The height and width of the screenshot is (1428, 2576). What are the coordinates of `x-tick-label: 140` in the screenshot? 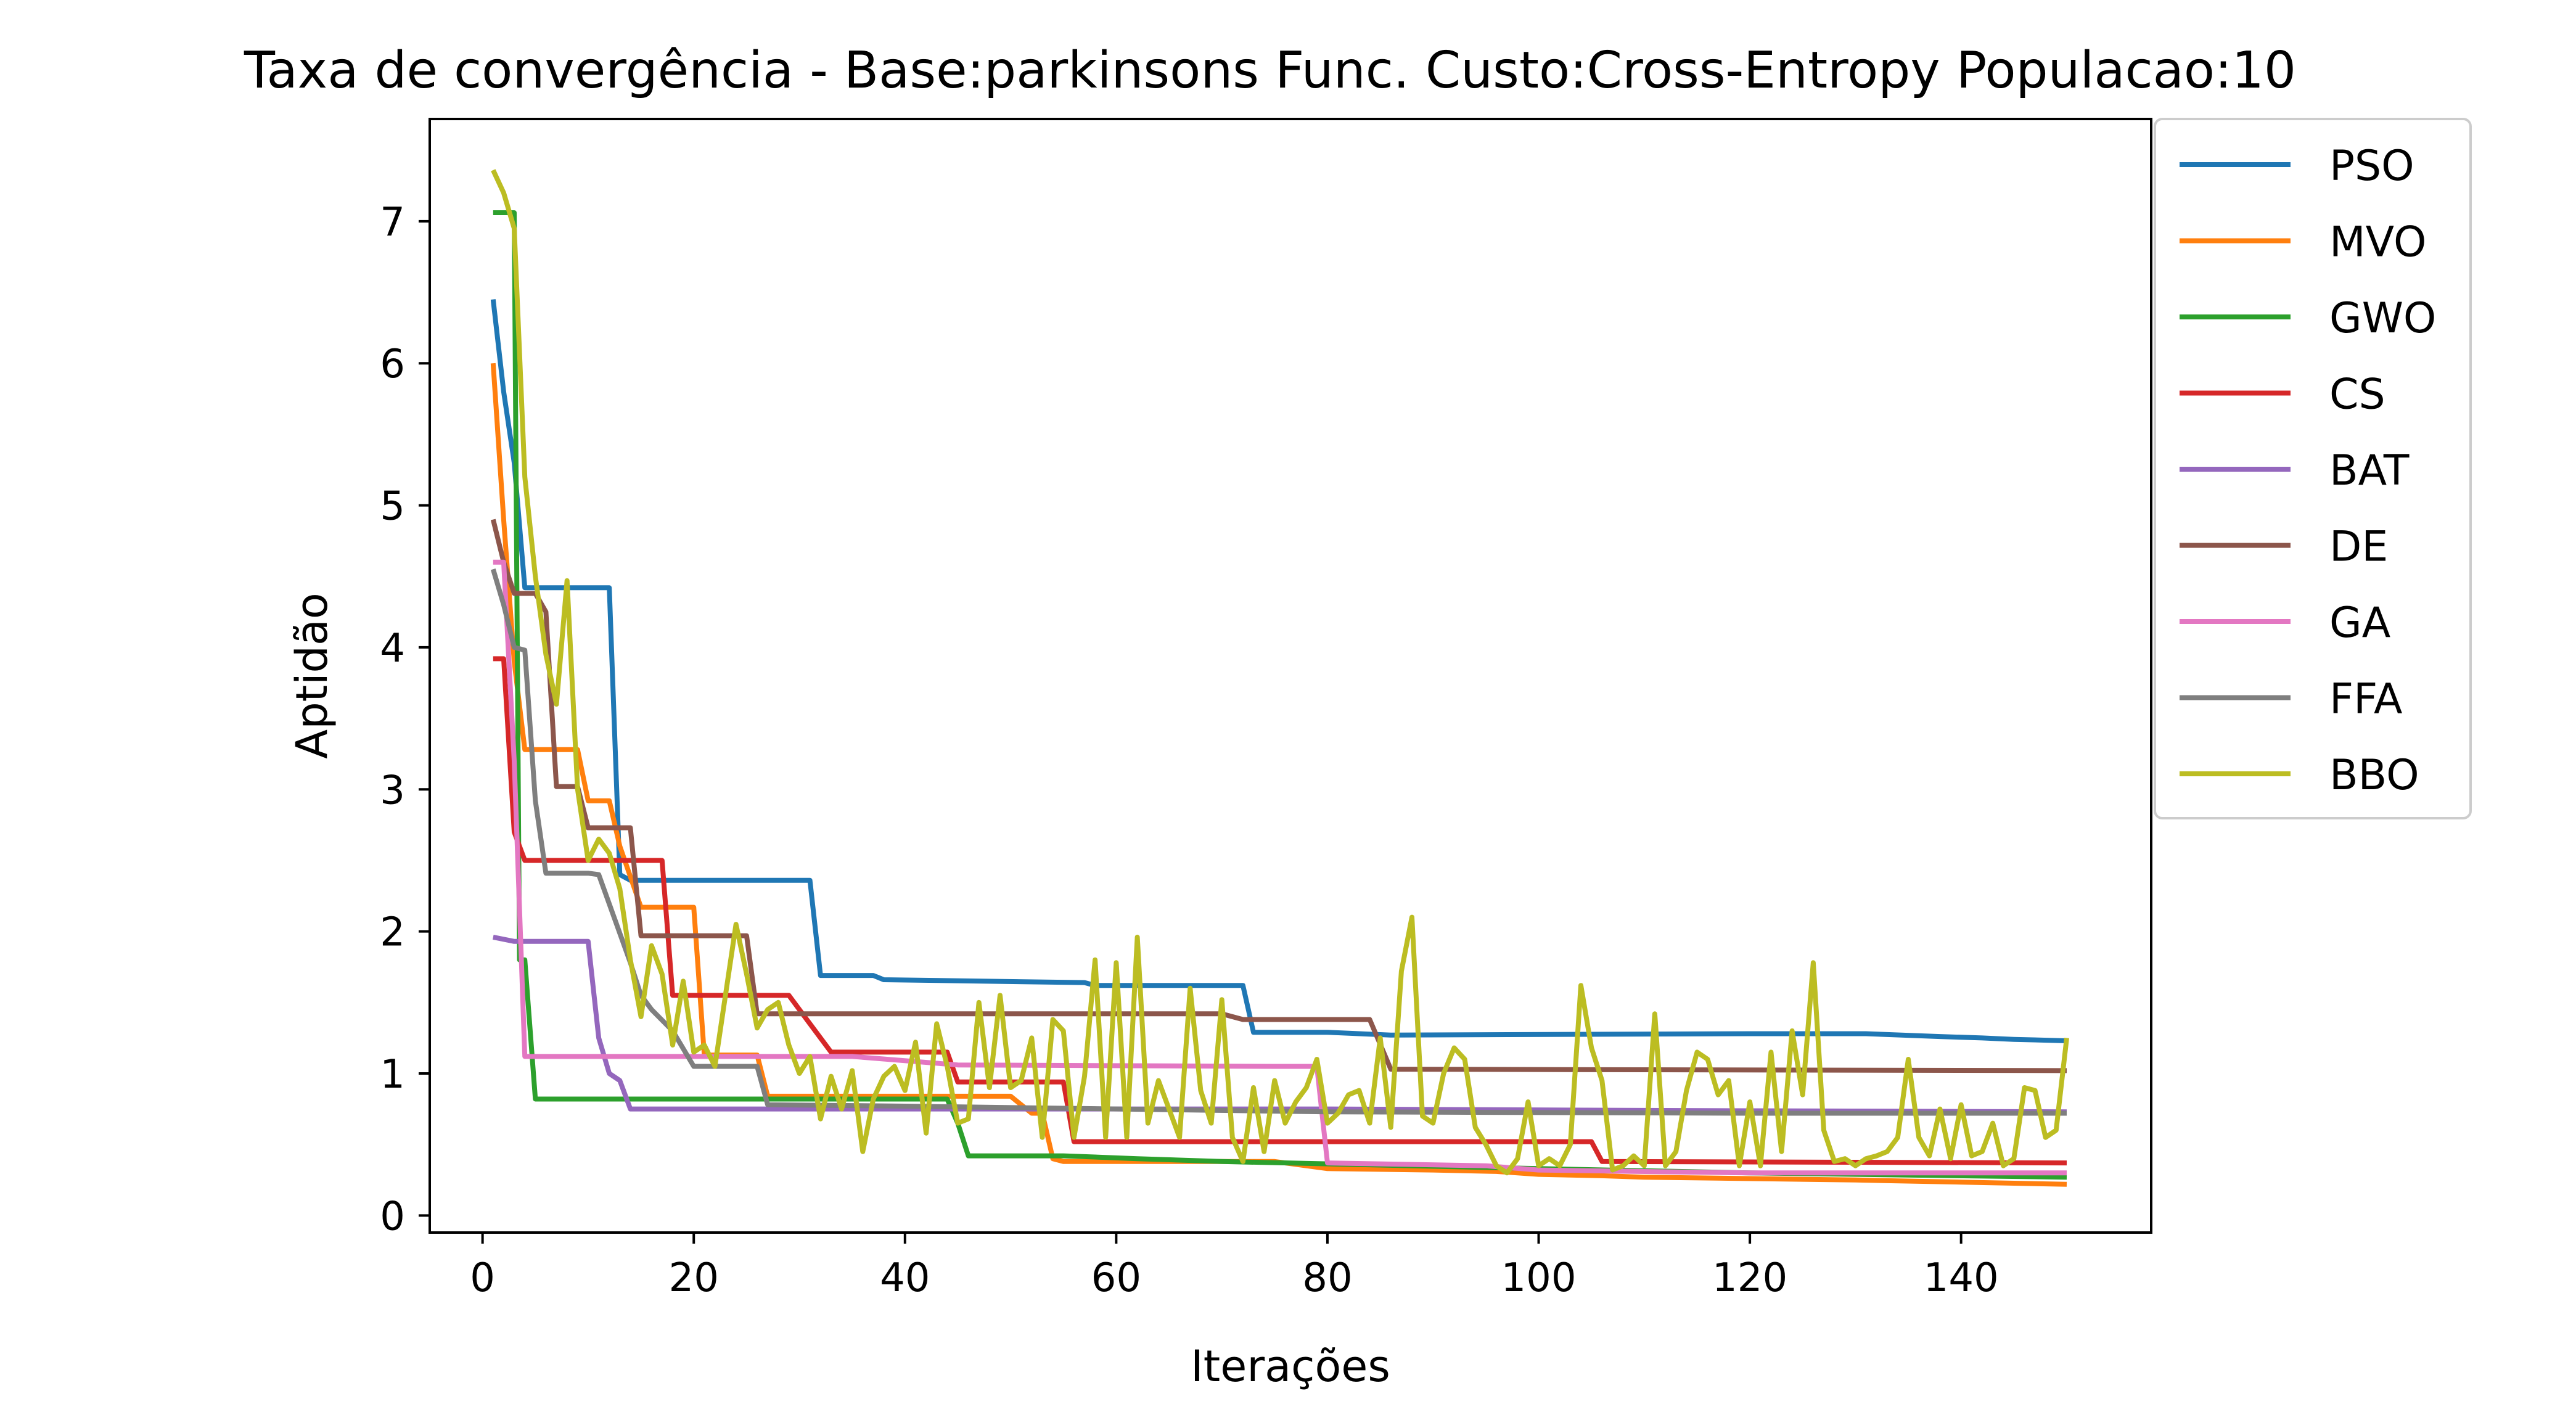 It's located at (1962, 1278).